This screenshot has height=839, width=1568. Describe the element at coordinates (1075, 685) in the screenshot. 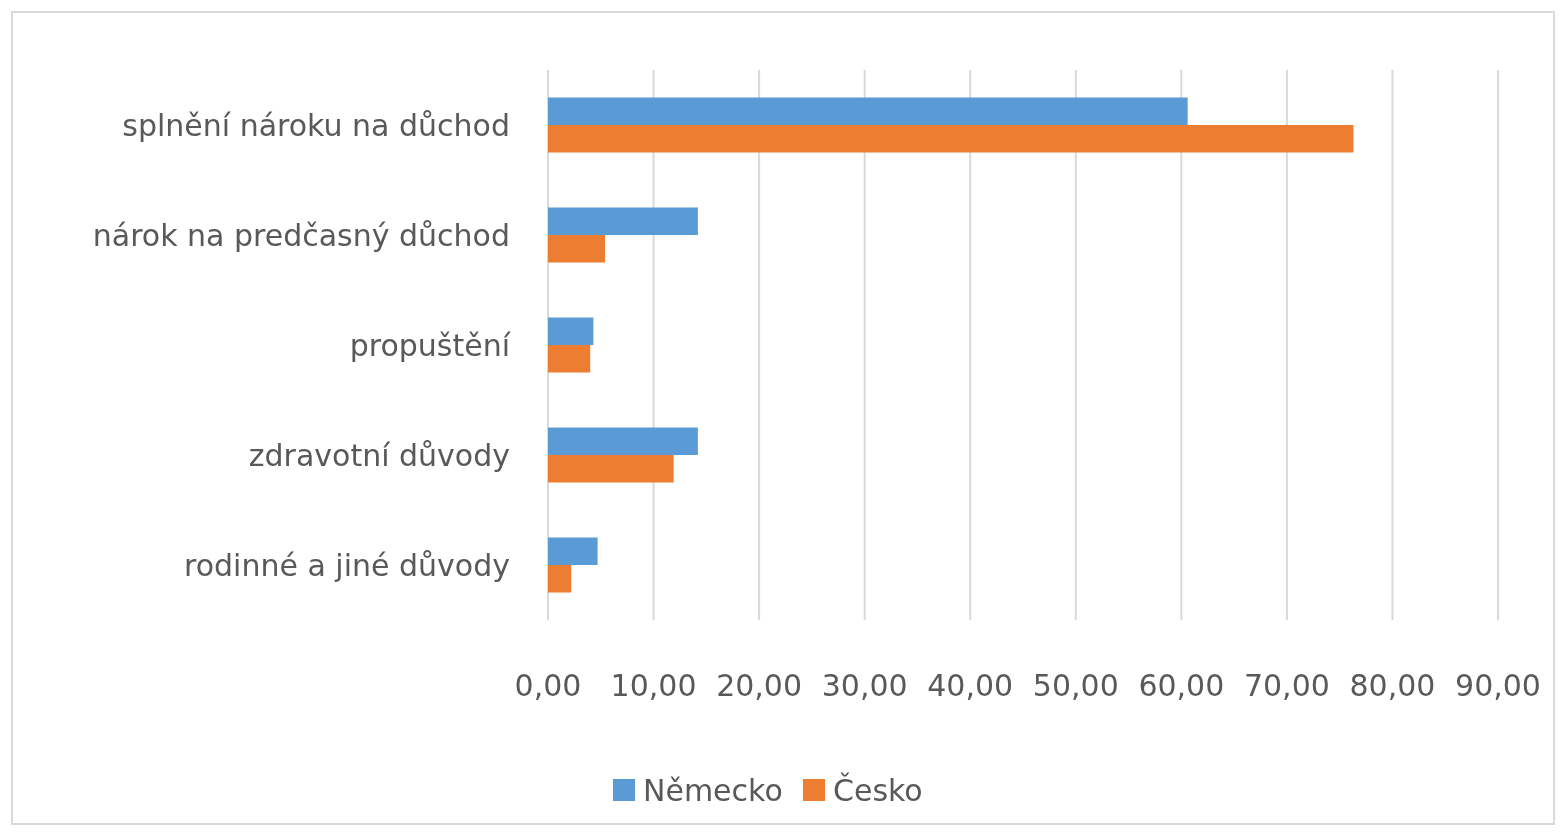

I see `x-tick-label: 50,00` at that location.